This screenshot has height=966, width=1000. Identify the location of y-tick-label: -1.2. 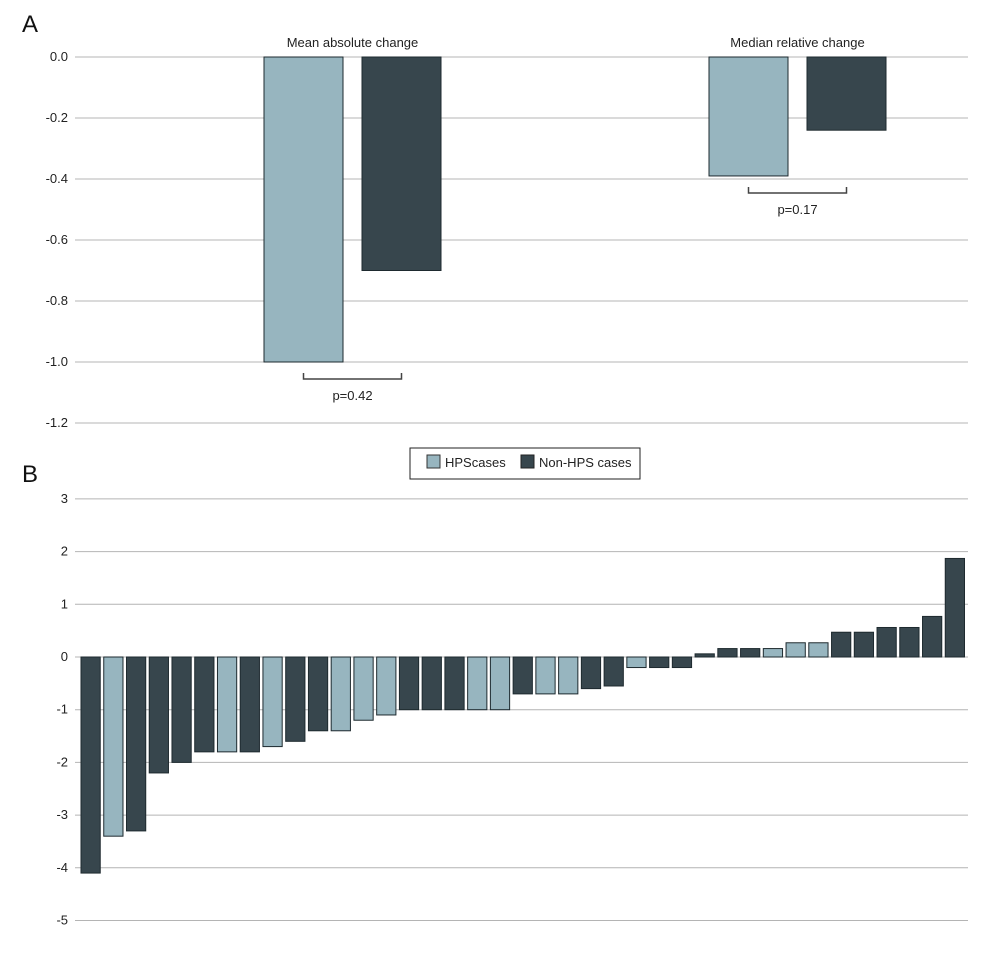
(57, 422).